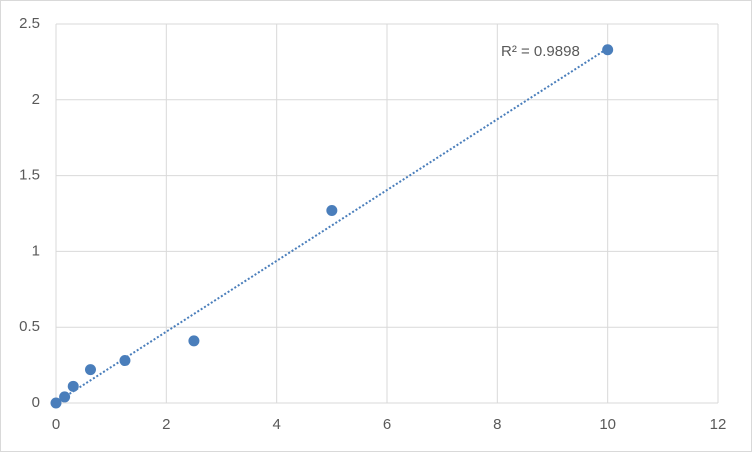 The image size is (752, 452). Describe the element at coordinates (166, 424) in the screenshot. I see `x-tick-label: 2` at that location.